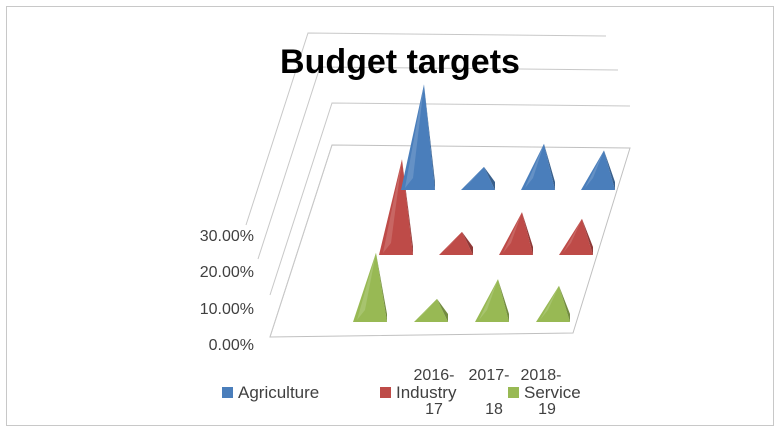 The image size is (782, 431). What do you see at coordinates (231, 345) in the screenshot?
I see `y-tick-label: 0.00%` at bounding box center [231, 345].